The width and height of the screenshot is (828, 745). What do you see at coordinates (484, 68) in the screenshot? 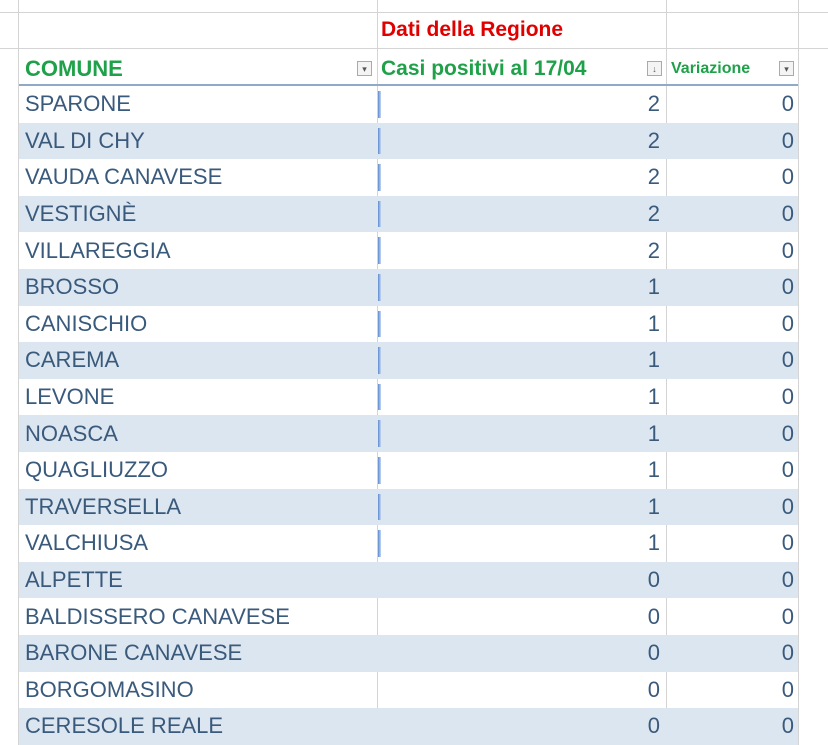
I see `header-casi: Casi positivi al 17/04` at bounding box center [484, 68].